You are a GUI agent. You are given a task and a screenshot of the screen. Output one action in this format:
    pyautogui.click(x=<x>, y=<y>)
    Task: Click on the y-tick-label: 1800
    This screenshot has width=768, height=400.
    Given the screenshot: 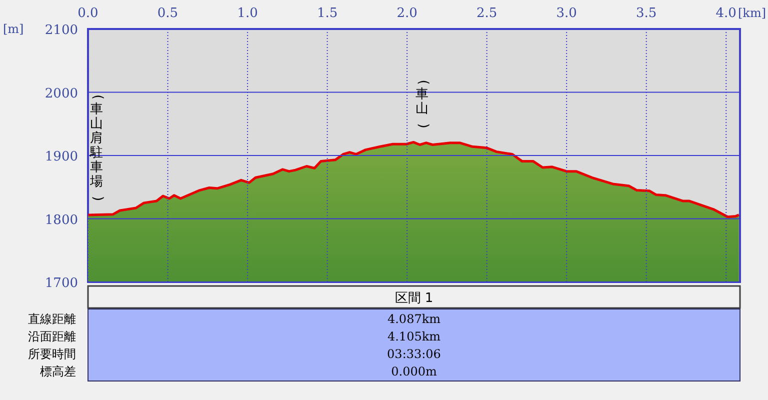 What is the action you would take?
    pyautogui.click(x=61, y=220)
    